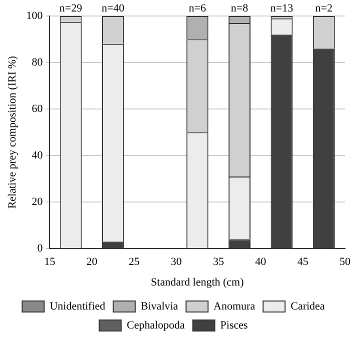  What do you see at coordinates (218, 262) in the screenshot?
I see `x-tick-label: 35` at bounding box center [218, 262].